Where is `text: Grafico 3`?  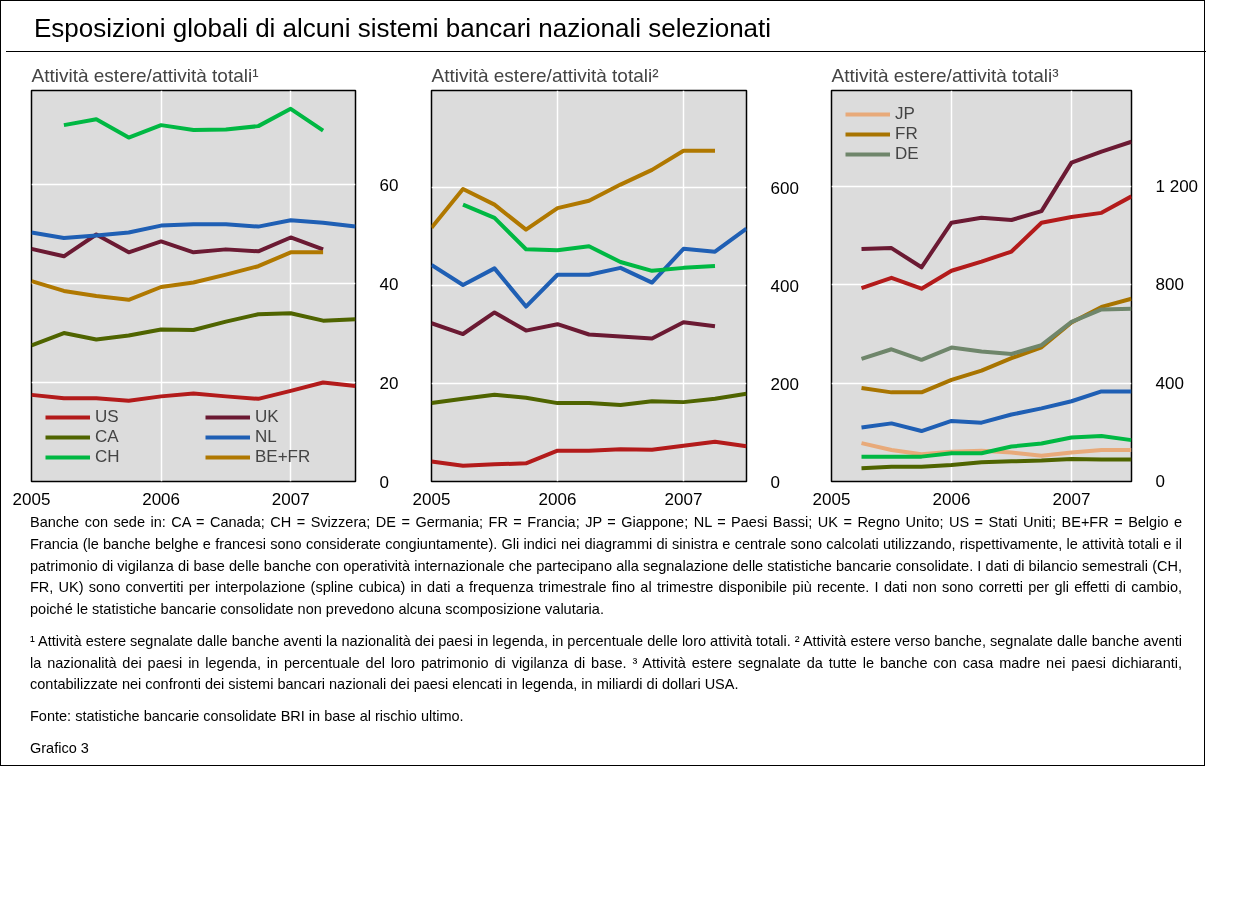
text: Grafico 3 is located at coordinates (59, 748).